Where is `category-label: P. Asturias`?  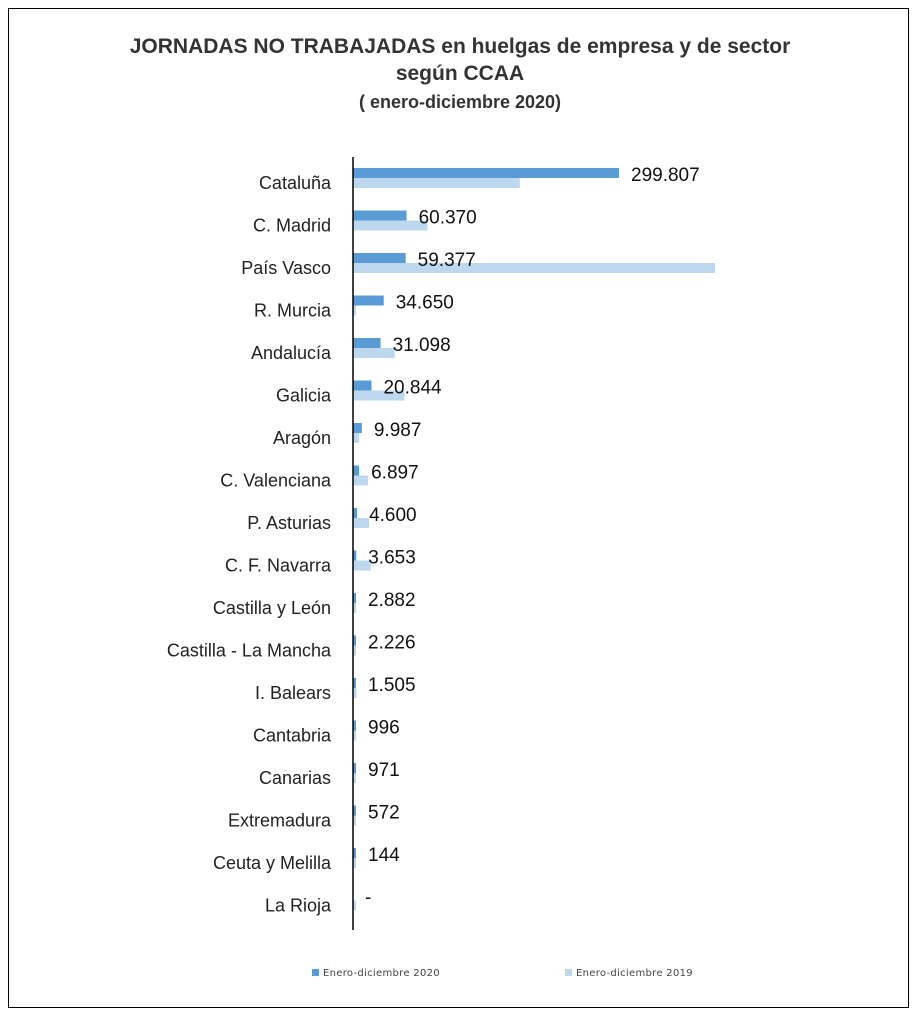
category-label: P. Asturias is located at coordinates (289, 523).